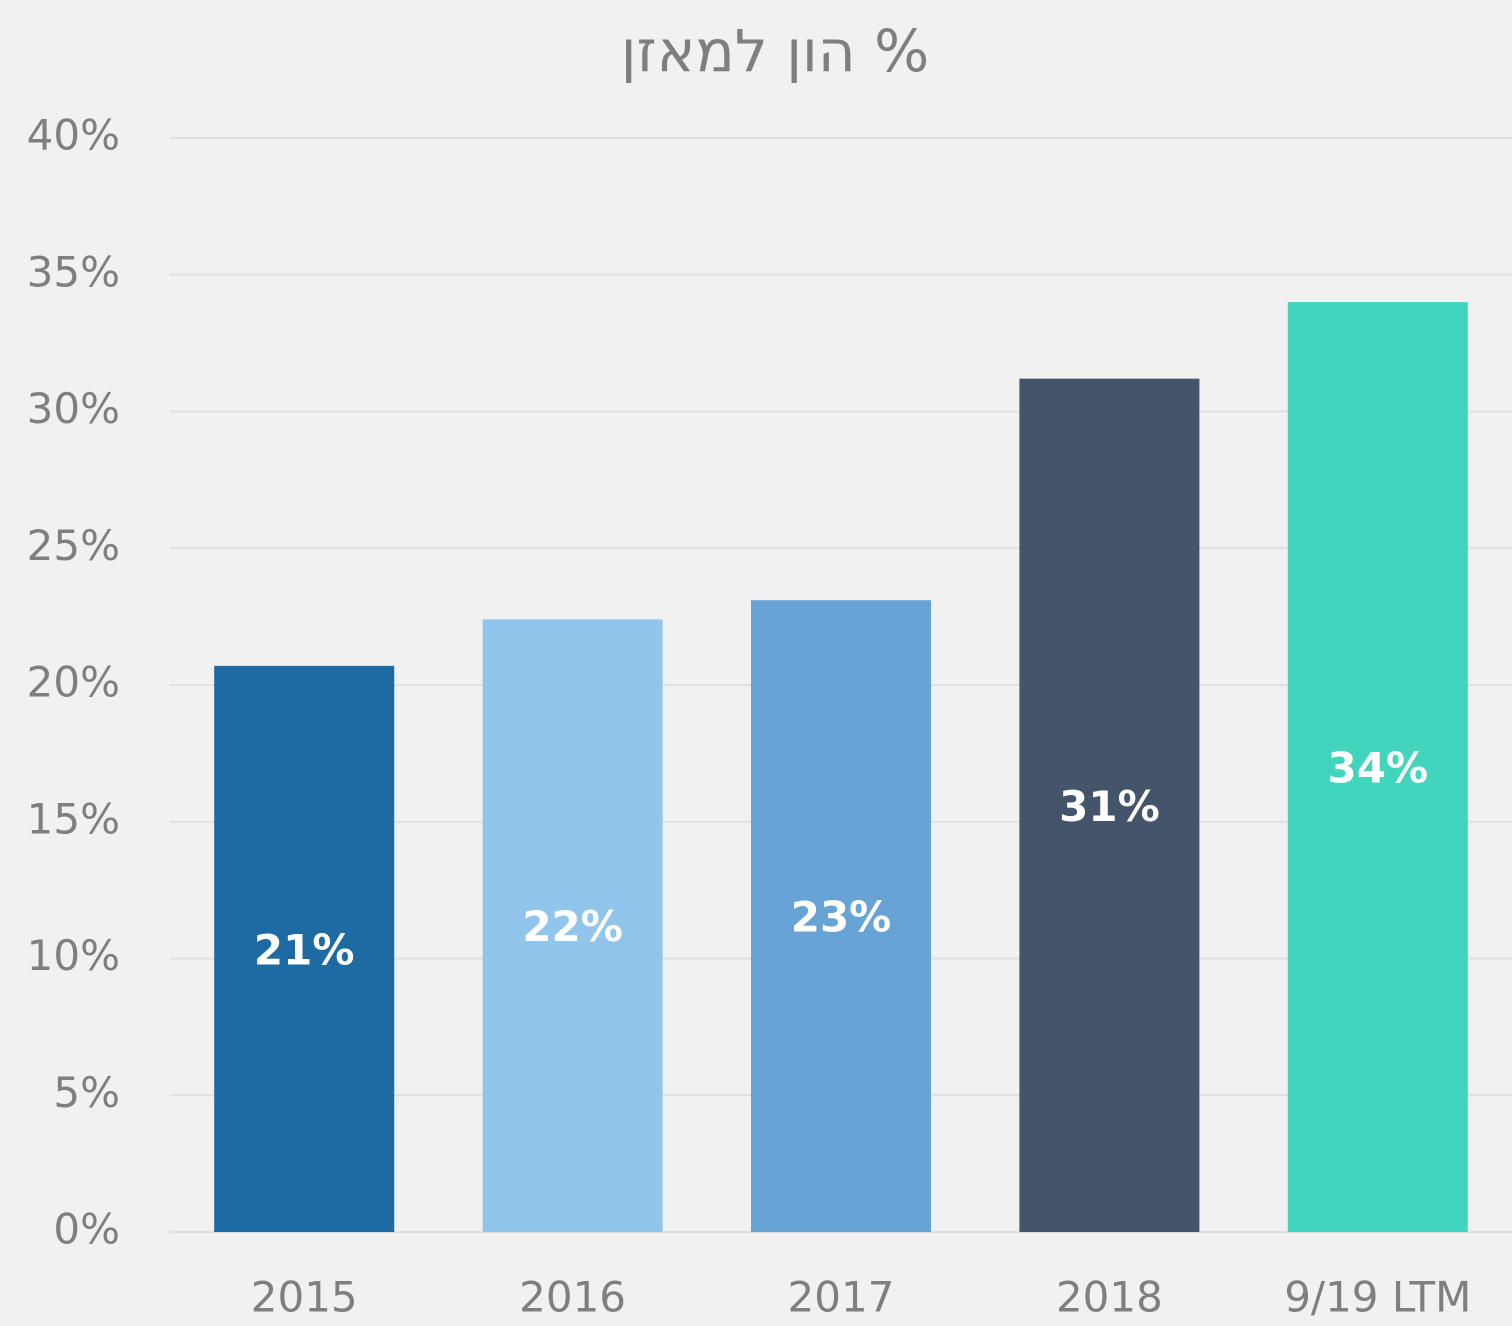 The height and width of the screenshot is (1326, 1512). Describe the element at coordinates (86, 1229) in the screenshot. I see `y-tick-label: 0%` at that location.